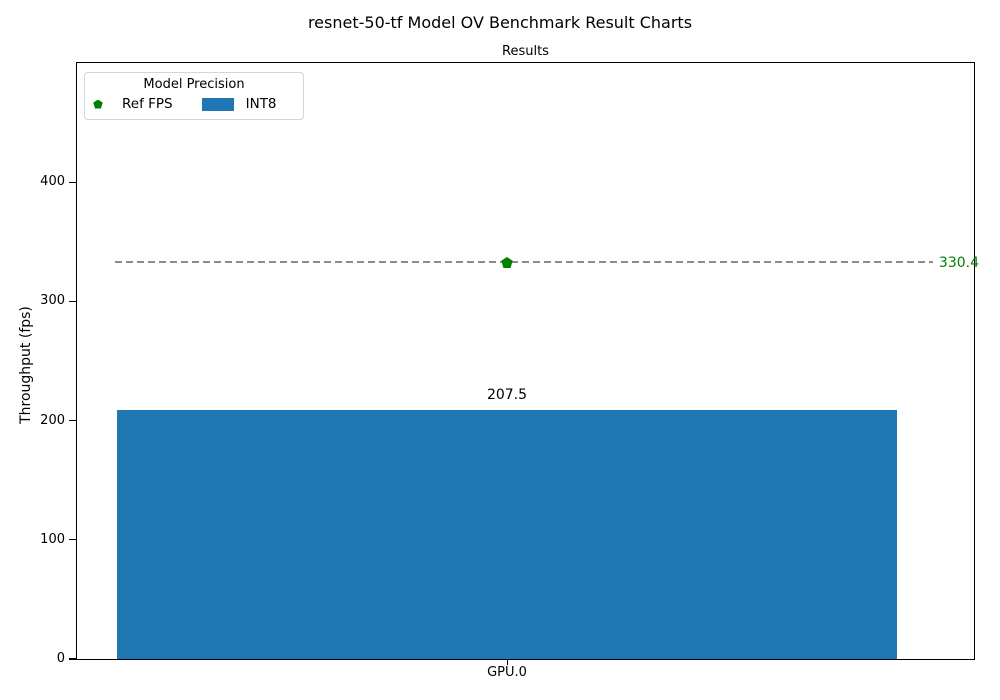 This screenshot has height=700, width=1000. What do you see at coordinates (261, 104) in the screenshot?
I see `legend-entry-int8: INT8` at bounding box center [261, 104].